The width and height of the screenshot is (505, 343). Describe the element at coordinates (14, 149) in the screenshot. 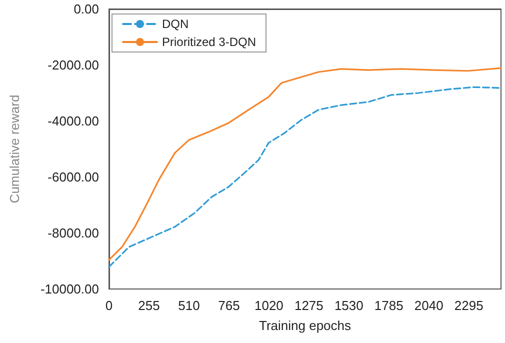

I see `y-axis-title: Cumulative reward` at that location.